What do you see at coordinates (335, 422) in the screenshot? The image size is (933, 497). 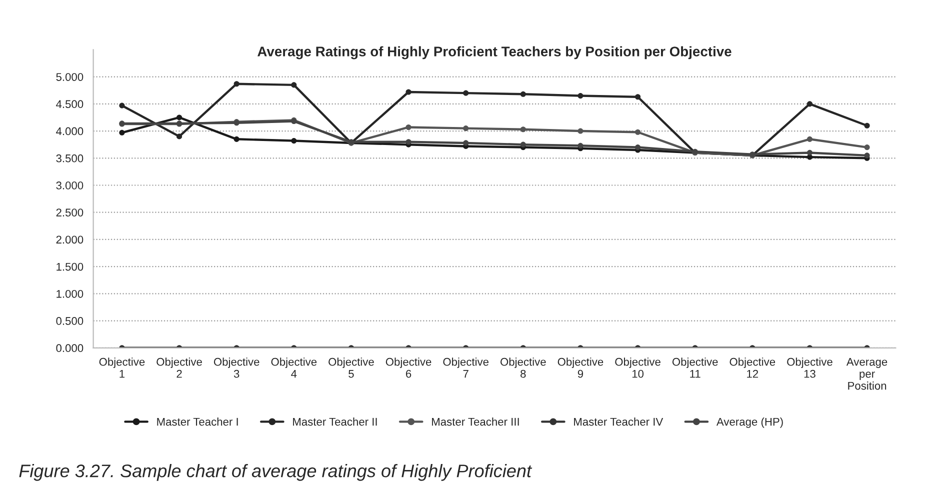 I see `legend-label: Master Teacher II` at bounding box center [335, 422].